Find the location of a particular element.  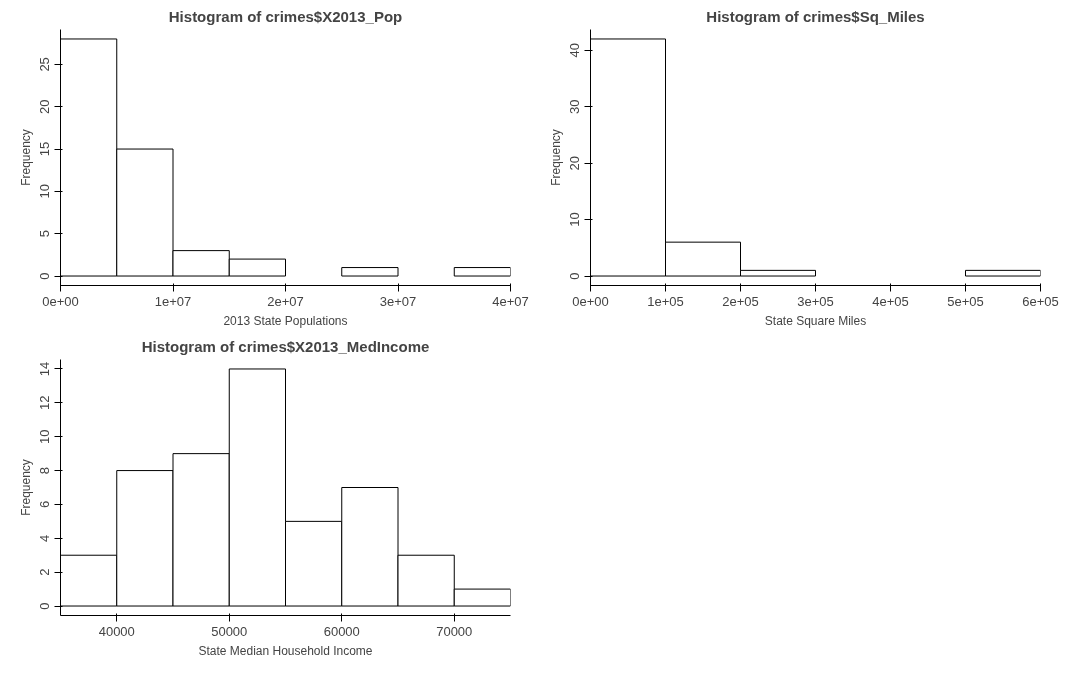

x-tick-label: 60000 is located at coordinates (341, 631).